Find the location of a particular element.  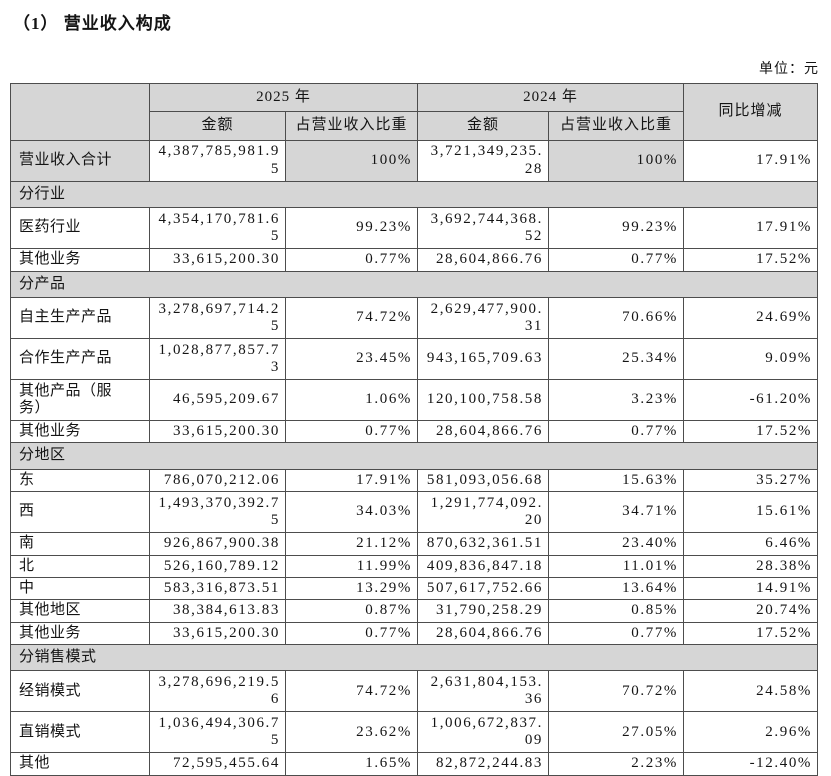

section-row: 分产品 is located at coordinates (414, 284).